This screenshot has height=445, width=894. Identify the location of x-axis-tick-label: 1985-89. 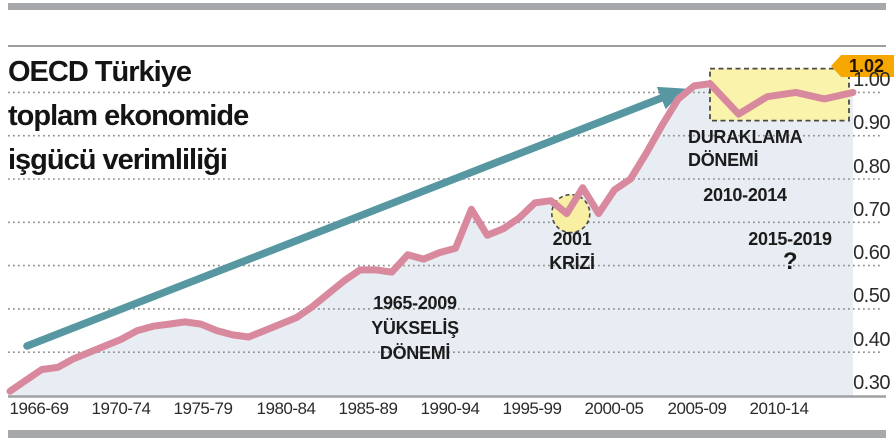
(368, 408).